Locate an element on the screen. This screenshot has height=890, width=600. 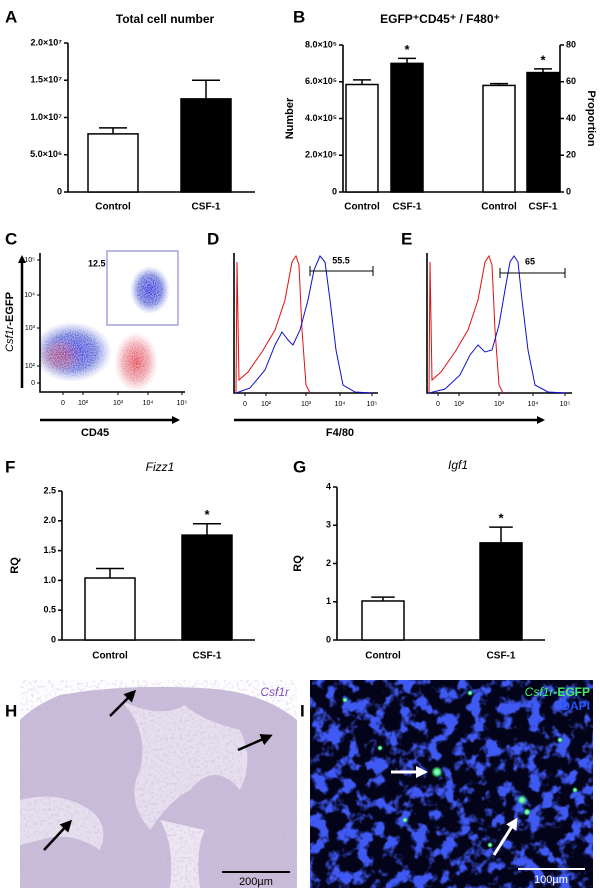
y-tick-label: 8.0×10⁵ is located at coordinates (321, 44).